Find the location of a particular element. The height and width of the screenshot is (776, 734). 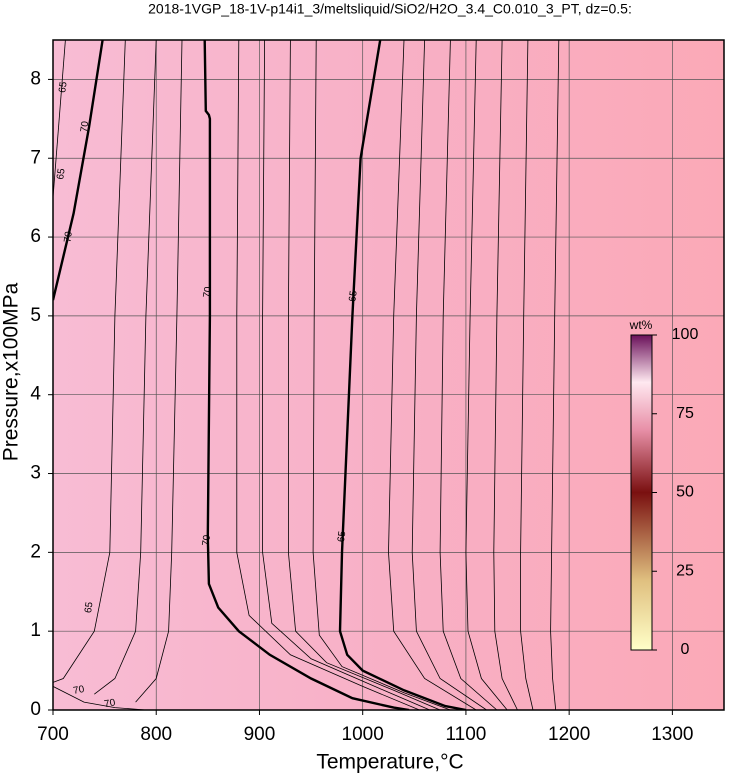

colorbar-tick-label: 25 is located at coordinates (685, 570).